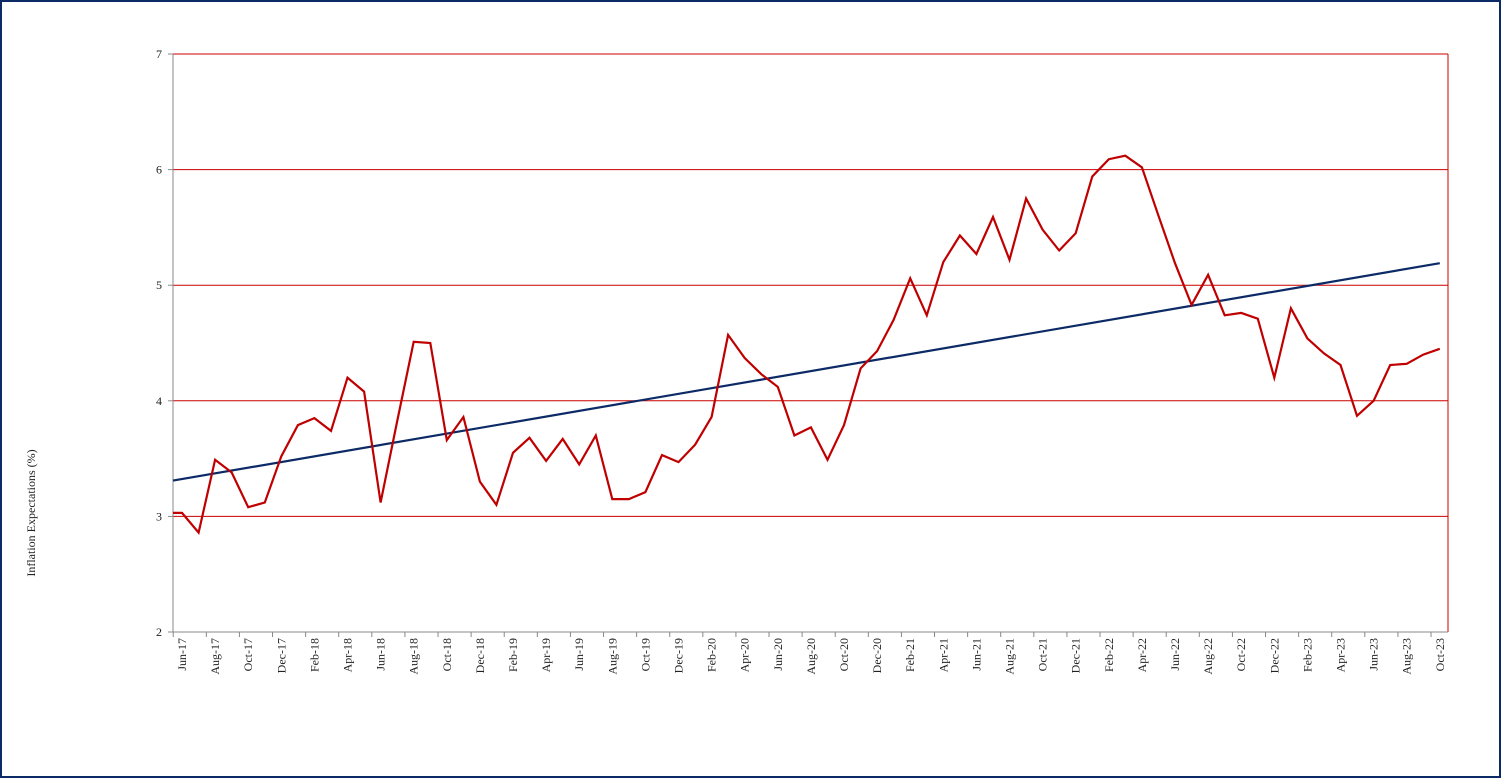  Describe the element at coordinates (159, 170) in the screenshot. I see `y-tick-label: 6` at that location.